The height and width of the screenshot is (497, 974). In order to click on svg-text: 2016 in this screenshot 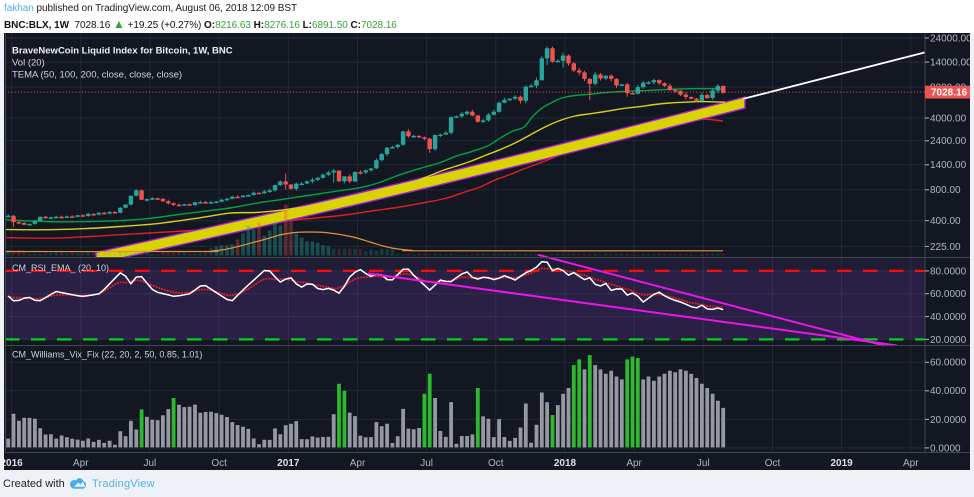, I will do `click(13, 463)`.